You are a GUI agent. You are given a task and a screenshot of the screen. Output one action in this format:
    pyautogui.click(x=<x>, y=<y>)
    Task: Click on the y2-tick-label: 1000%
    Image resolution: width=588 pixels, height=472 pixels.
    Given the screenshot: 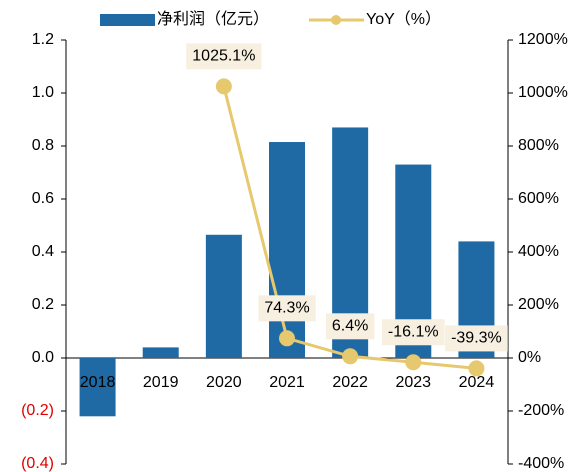 What is the action you would take?
    pyautogui.click(x=543, y=92)
    